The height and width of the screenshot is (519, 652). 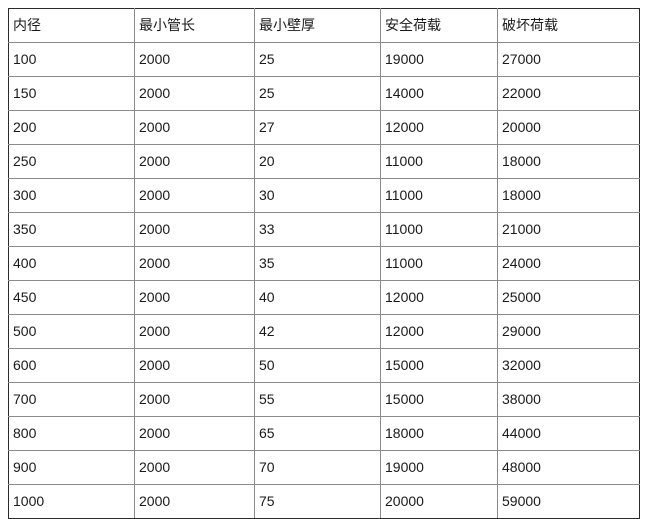 What do you see at coordinates (317, 399) in the screenshot?
I see `cell-min-wall-thickness: 55` at bounding box center [317, 399].